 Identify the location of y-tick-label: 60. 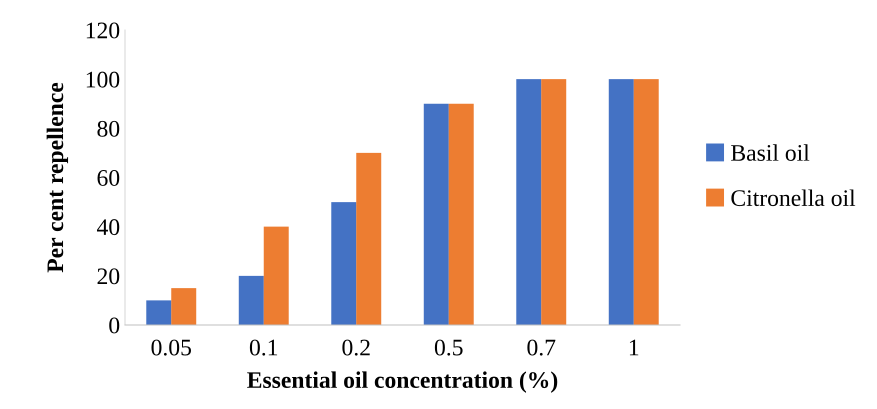
(109, 178).